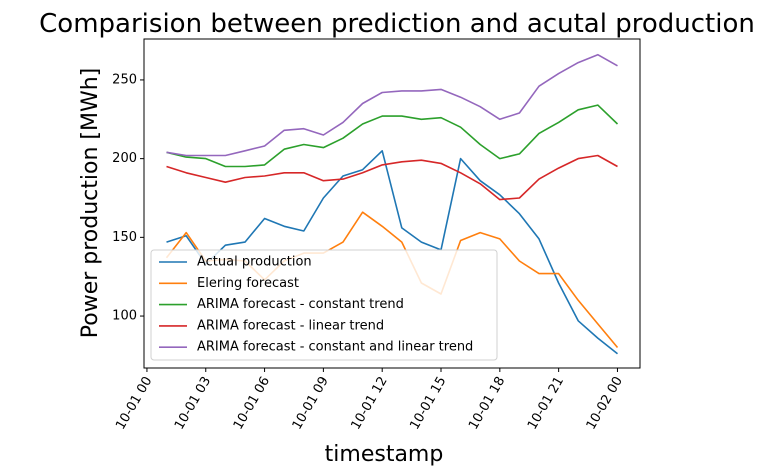 The width and height of the screenshot is (784, 476). What do you see at coordinates (134, 403) in the screenshot?
I see `x-tick-label: 10-01 00` at bounding box center [134, 403].